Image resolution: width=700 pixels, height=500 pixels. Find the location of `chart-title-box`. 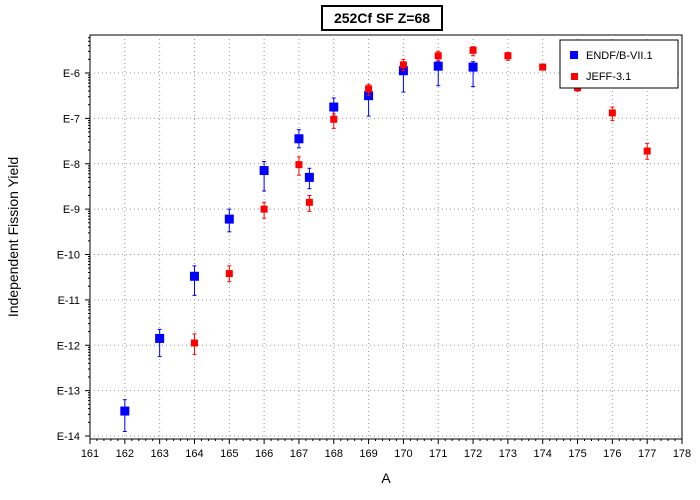

chart-title-box is located at coordinates (382, 18).